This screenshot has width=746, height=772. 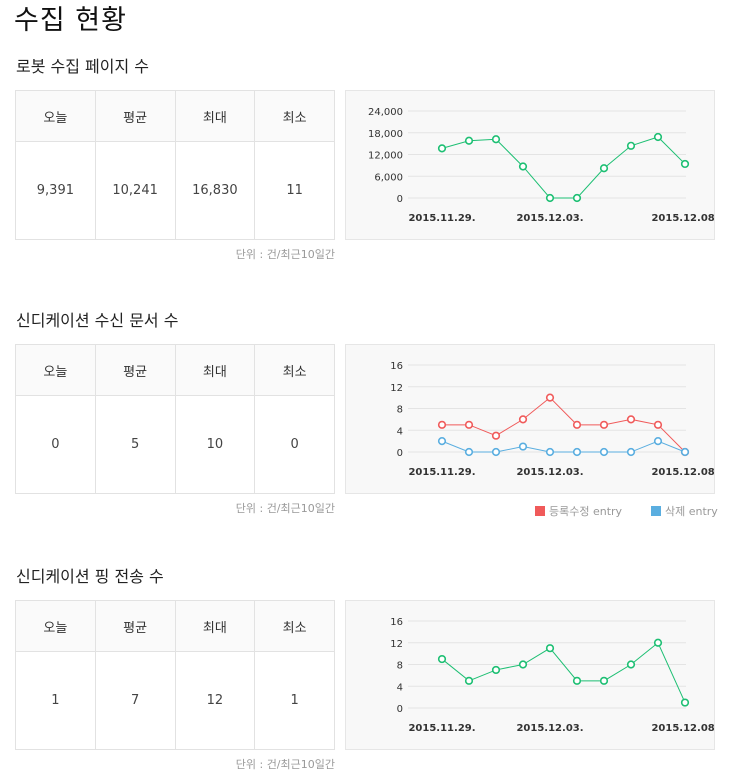 I want to click on stat-value-today: 1, so click(x=55, y=700).